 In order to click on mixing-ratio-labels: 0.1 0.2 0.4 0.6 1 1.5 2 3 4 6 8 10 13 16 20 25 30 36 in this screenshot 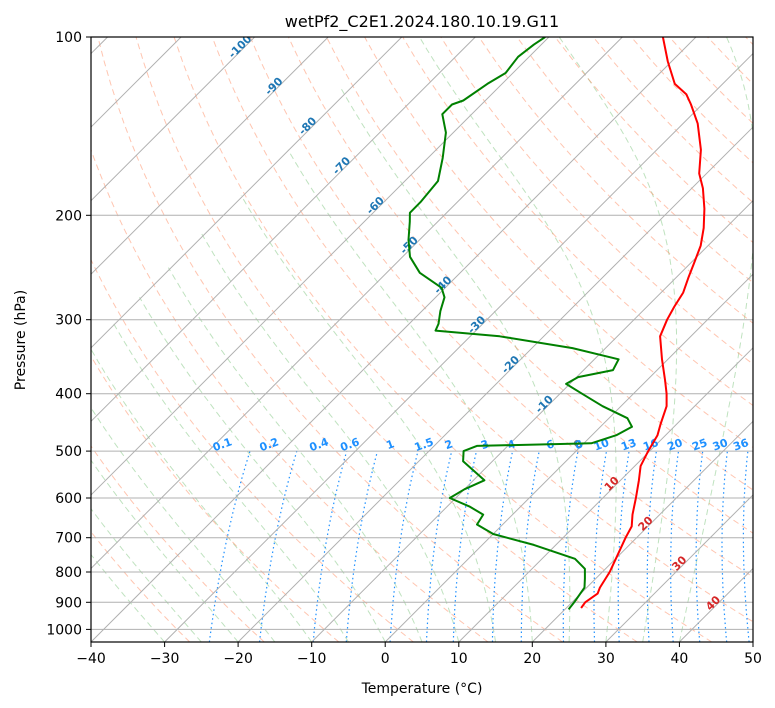, I will do `click(481, 444)`.